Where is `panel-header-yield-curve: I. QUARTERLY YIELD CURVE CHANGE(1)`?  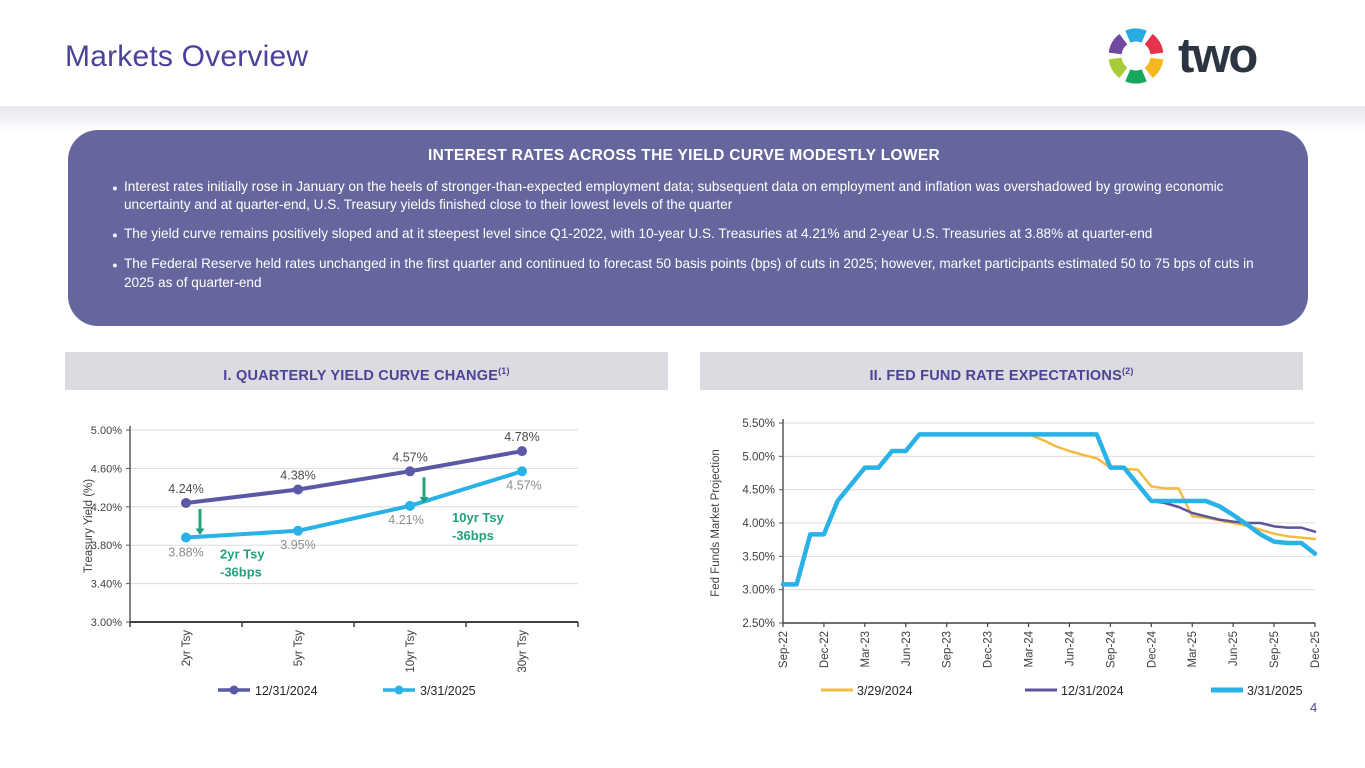
panel-header-yield-curve: I. QUARTERLY YIELD CURVE CHANGE(1) is located at coordinates (366, 371).